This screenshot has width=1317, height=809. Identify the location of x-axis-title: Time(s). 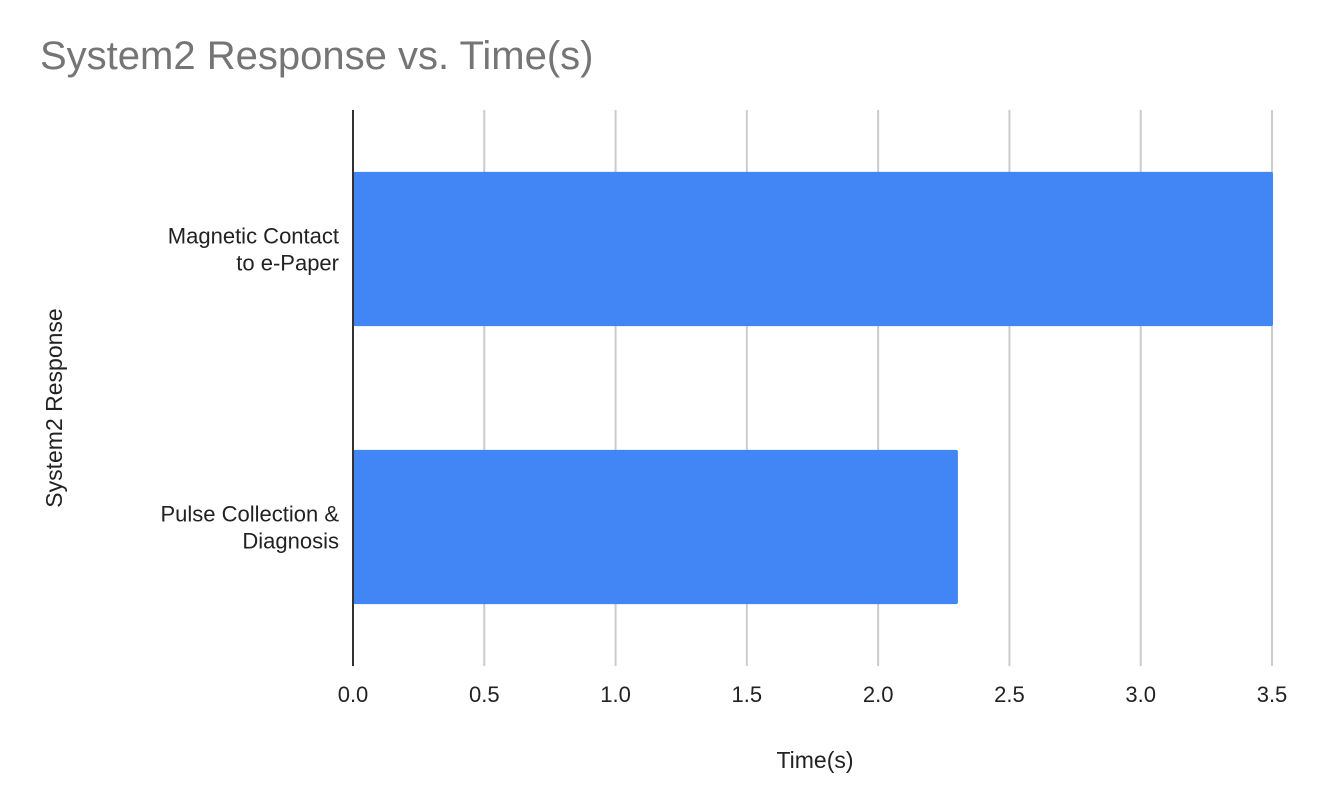
(814, 760).